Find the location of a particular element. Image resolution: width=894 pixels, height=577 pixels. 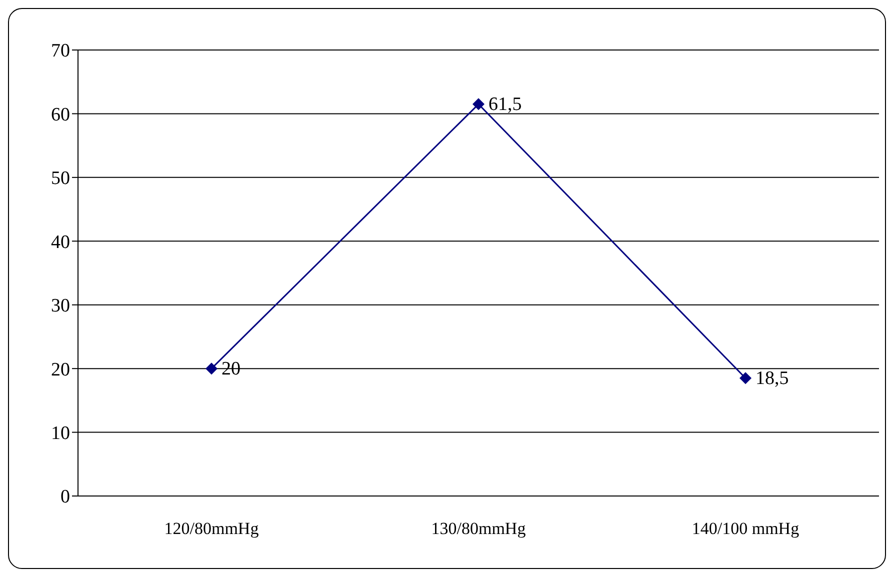

x-tick-label: 140/100 mmHg is located at coordinates (746, 528).